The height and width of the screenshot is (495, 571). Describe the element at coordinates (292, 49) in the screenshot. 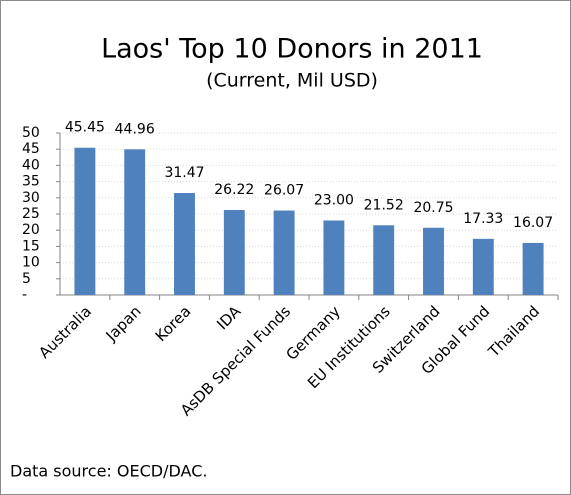

I see `chart-title: Laos' Top 10 Donors in 2011` at that location.